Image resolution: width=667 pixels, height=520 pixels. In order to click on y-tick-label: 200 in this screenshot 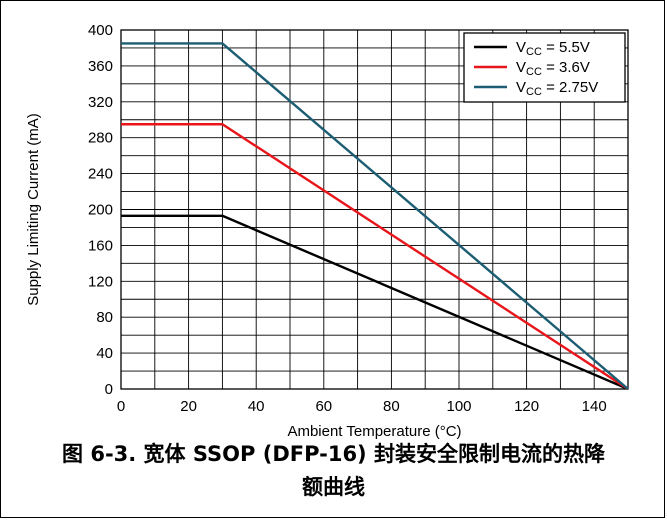, I will do `click(100, 210)`.